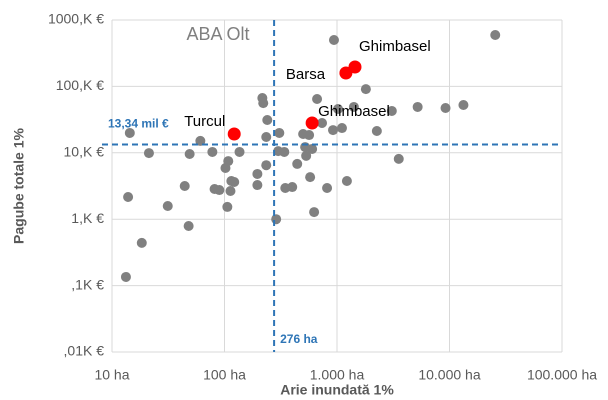  I want to click on y-axis-title: Pagube totale 1%, so click(19, 185).